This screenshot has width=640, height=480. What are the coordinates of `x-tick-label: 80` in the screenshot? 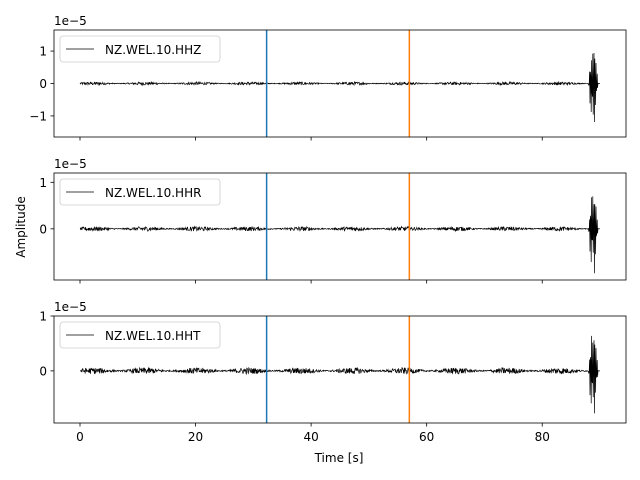 It's located at (542, 437).